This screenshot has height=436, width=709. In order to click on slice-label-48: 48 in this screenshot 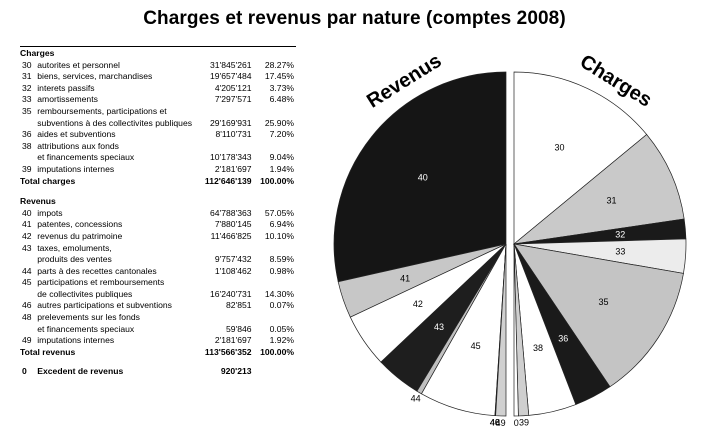, I will do `click(495, 423)`.